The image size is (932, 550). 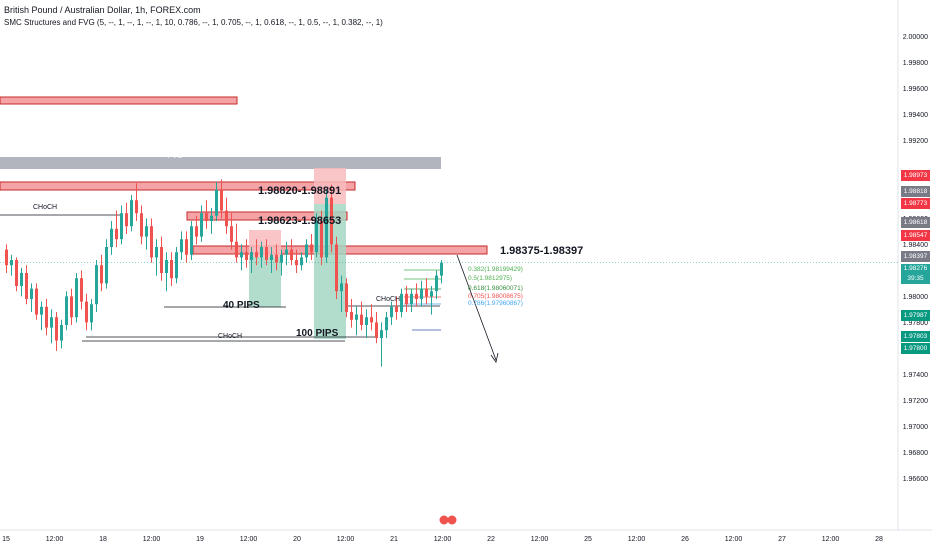 What do you see at coordinates (915, 297) in the screenshot?
I see `price-tick: 1.98000` at bounding box center [915, 297].